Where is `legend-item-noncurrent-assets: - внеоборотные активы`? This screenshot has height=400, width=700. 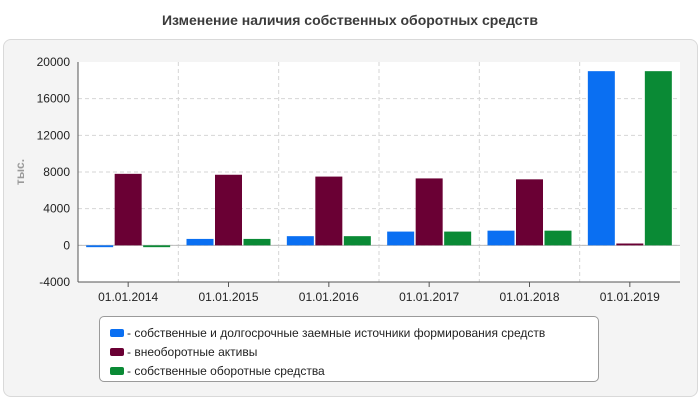
legend-item-noncurrent-assets: - внеоборотные активы is located at coordinates (354, 351).